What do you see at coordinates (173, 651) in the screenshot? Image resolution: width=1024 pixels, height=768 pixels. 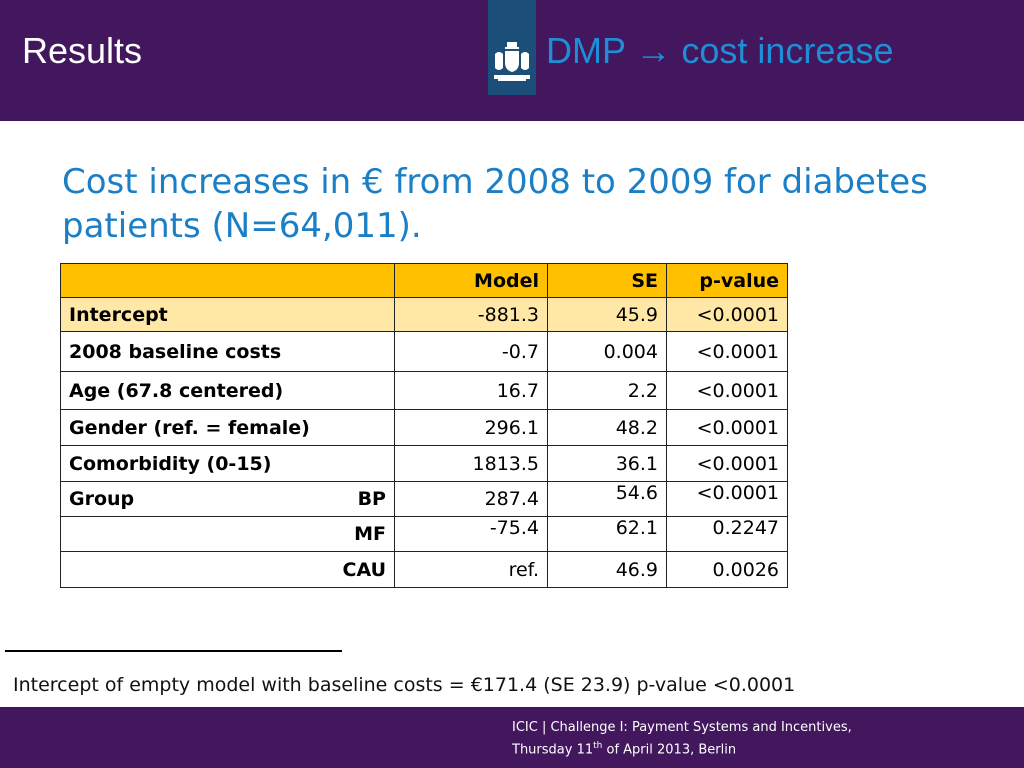 I see `footnote-divider` at bounding box center [173, 651].